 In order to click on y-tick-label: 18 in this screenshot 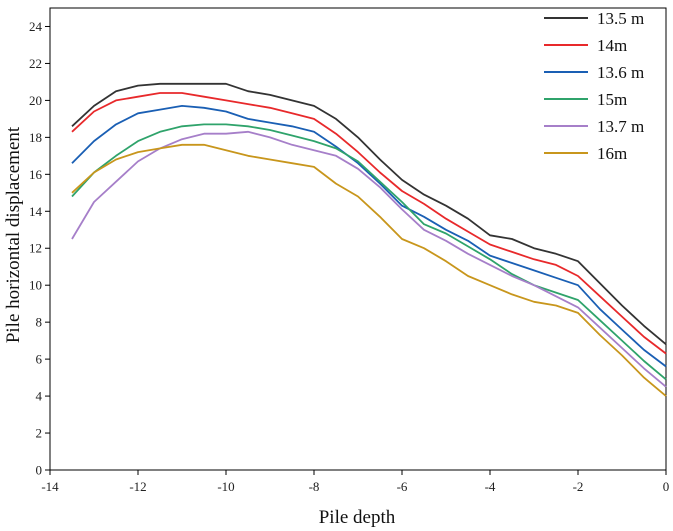, I will do `click(35, 137)`.